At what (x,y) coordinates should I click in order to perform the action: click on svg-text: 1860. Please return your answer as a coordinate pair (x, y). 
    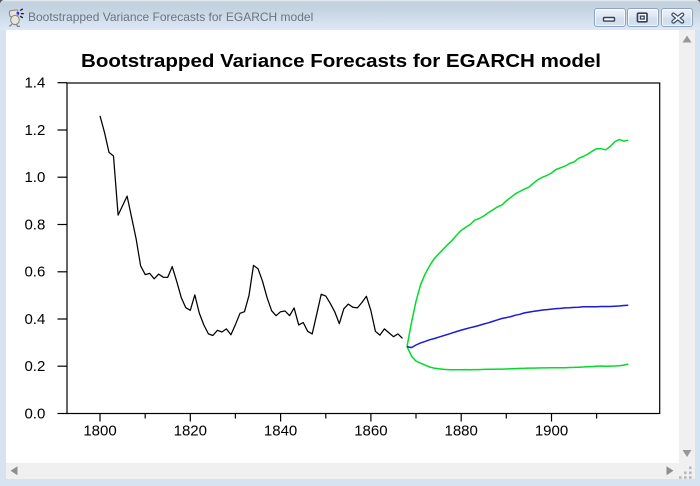
    Looking at the image, I should click on (370, 430).